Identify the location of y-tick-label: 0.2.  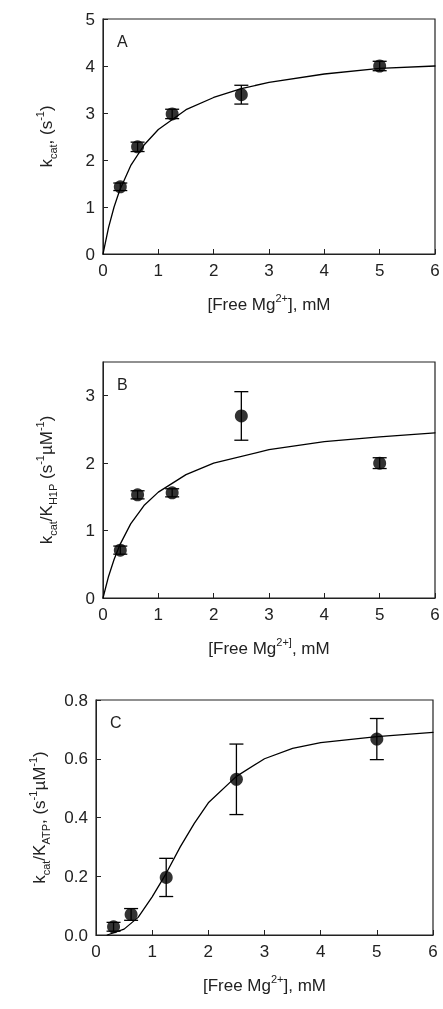
(76, 876).